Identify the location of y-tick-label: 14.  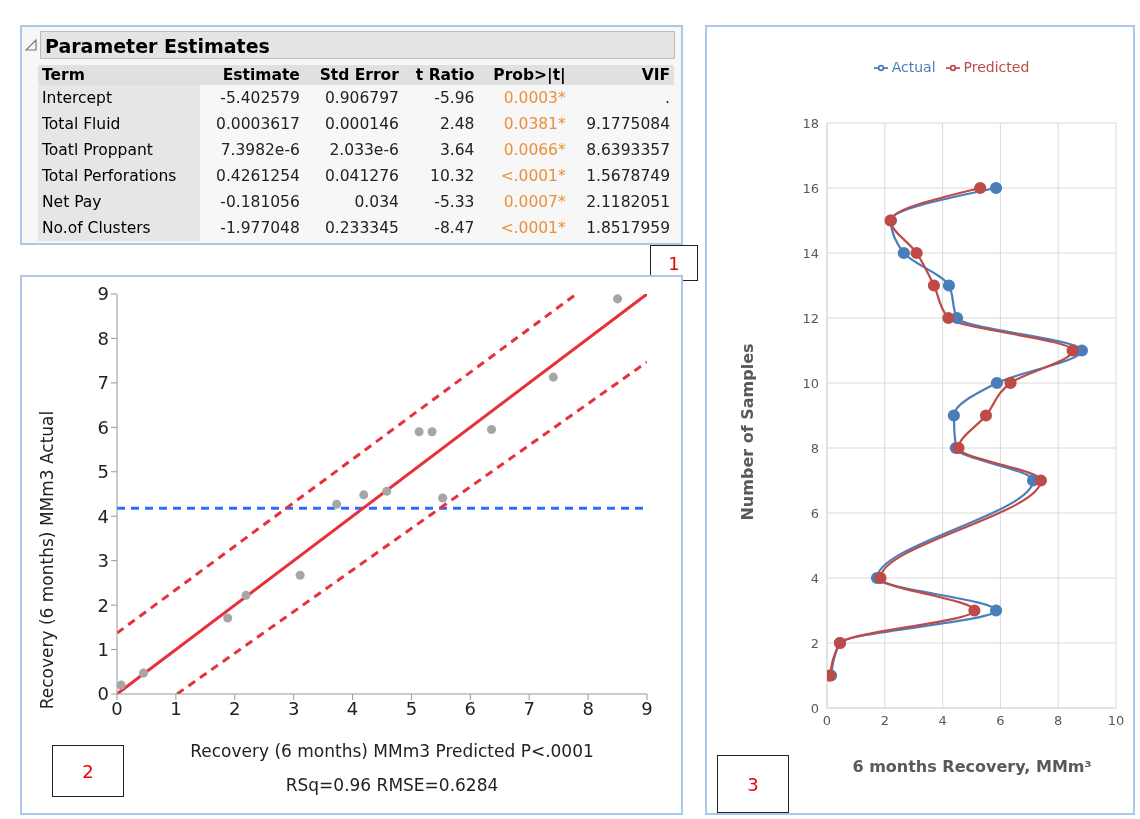
(810, 253).